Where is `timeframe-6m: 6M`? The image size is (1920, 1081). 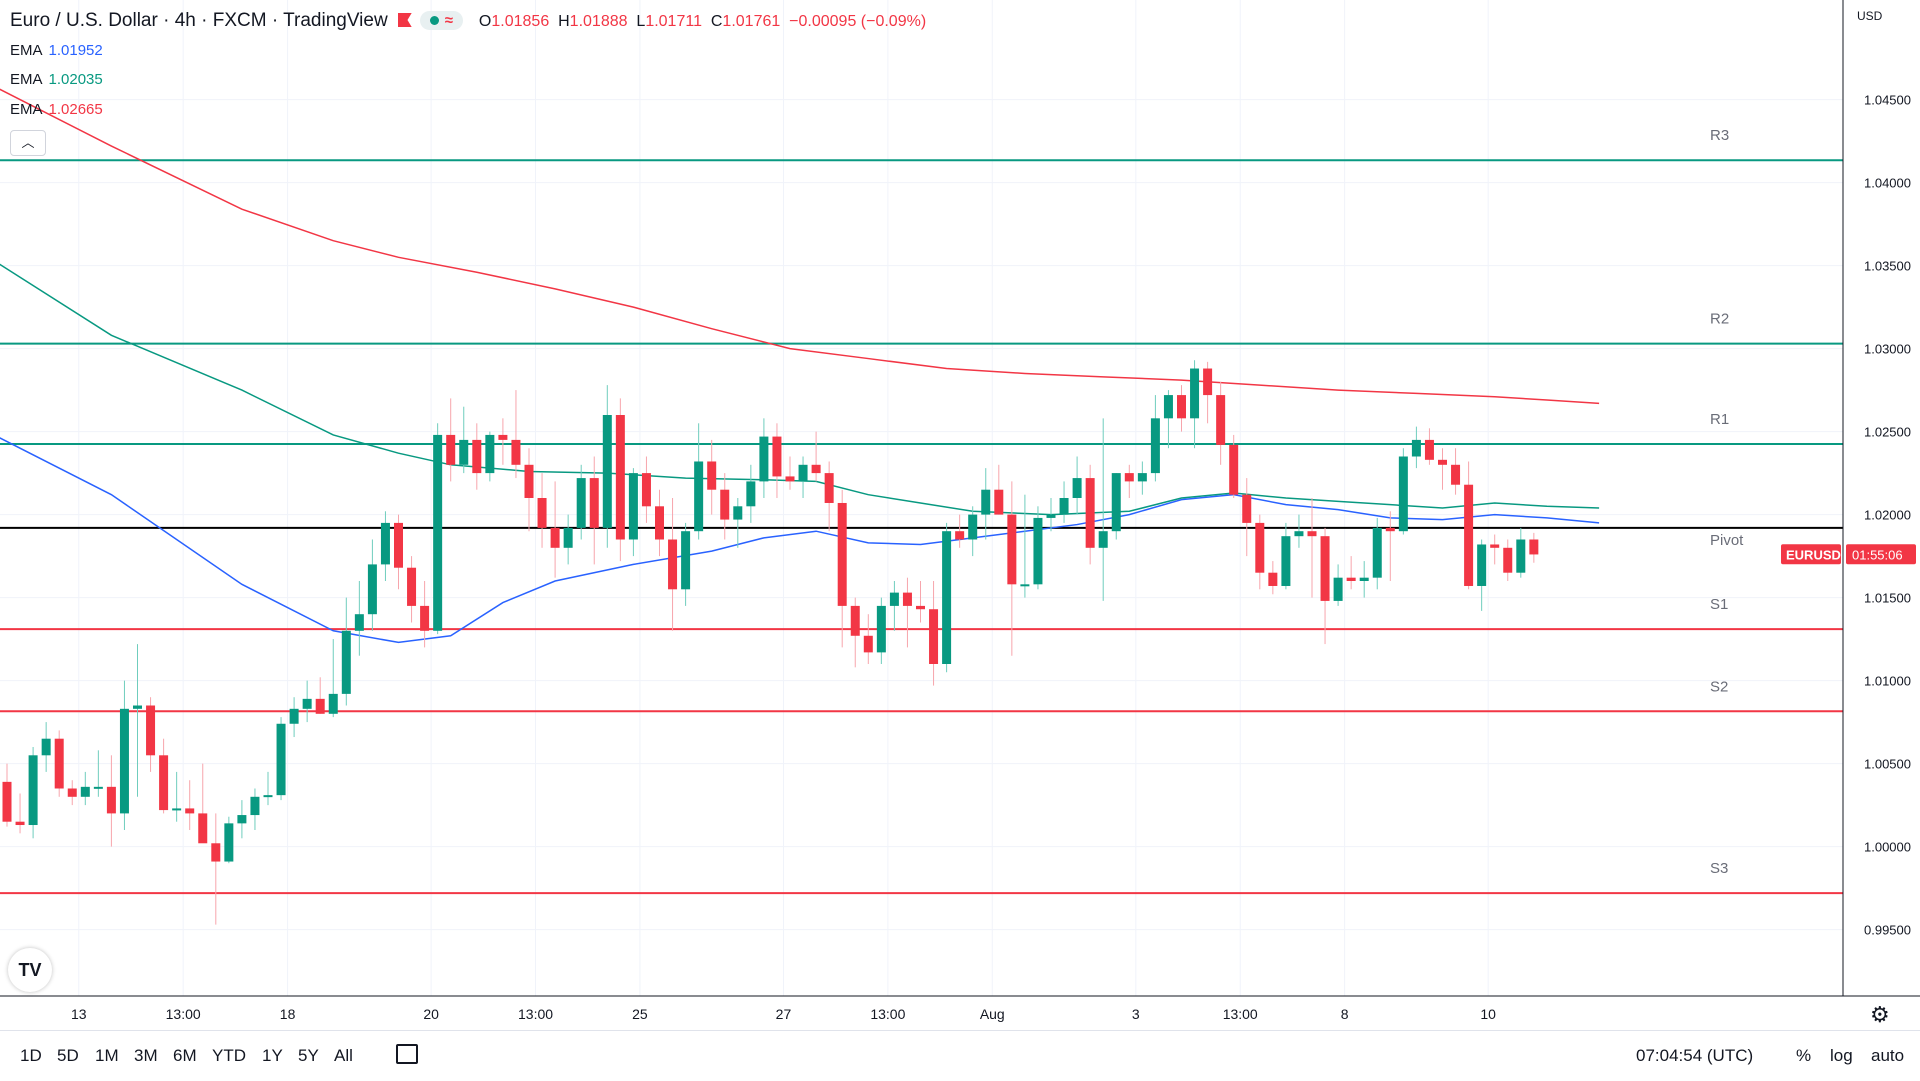 timeframe-6m: 6M is located at coordinates (185, 1055).